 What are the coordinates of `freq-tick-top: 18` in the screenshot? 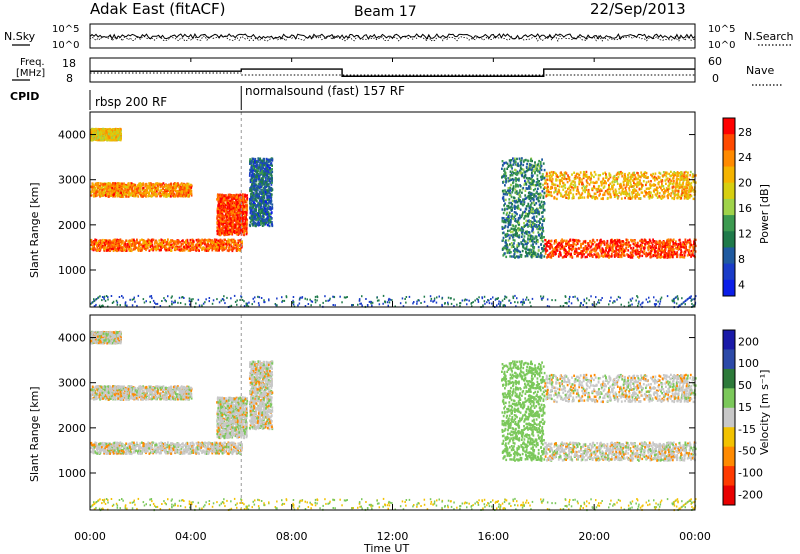 It's located at (69, 63).